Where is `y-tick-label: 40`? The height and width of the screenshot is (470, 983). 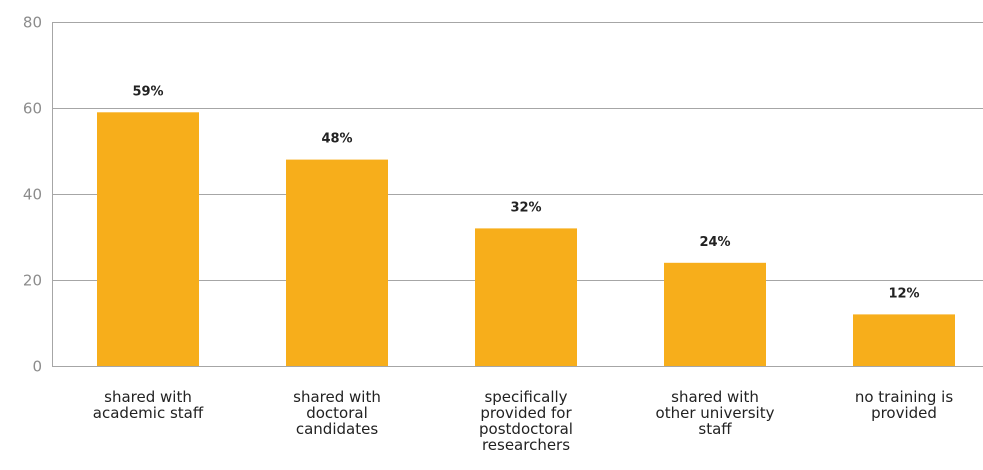 y-tick-label: 40 is located at coordinates (32, 195).